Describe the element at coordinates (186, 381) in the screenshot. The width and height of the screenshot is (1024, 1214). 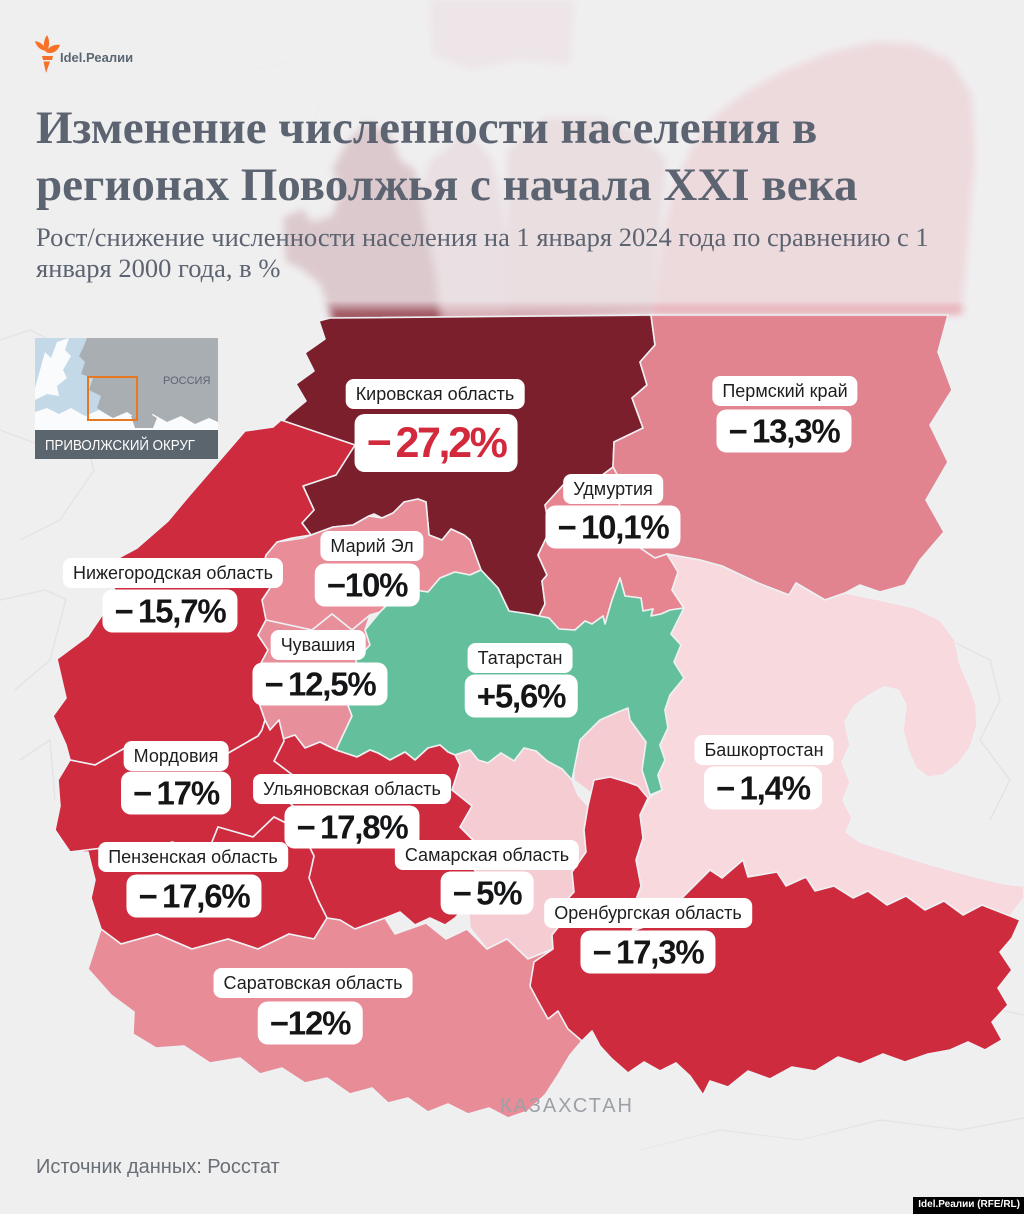
I see `svg-text: РОССИЯ` at that location.